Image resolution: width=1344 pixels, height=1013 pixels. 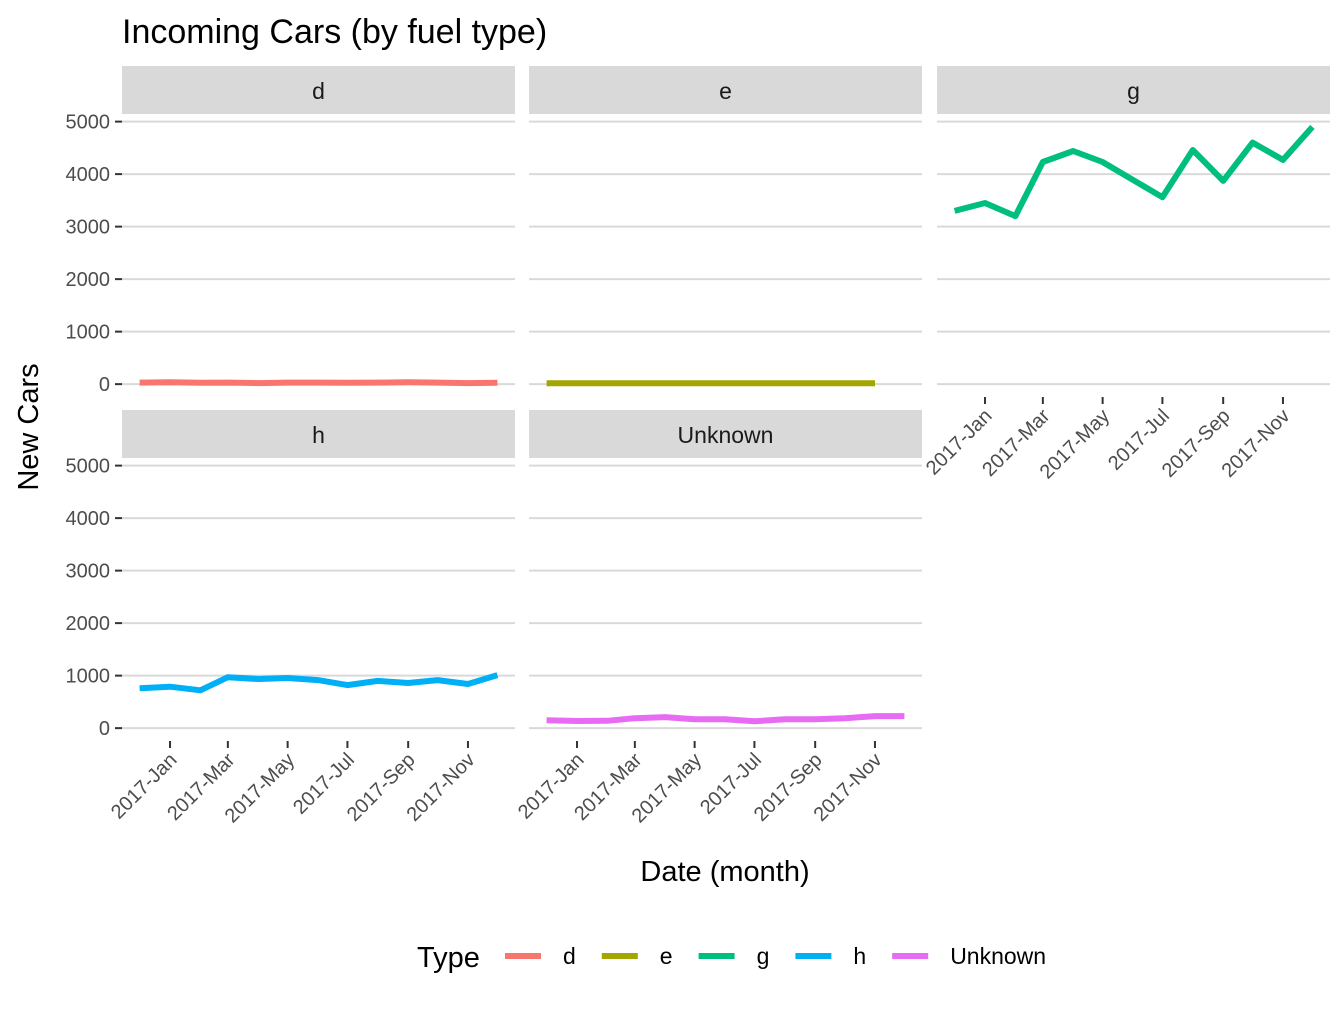 I want to click on chart-title: Incoming Cars (by fuel type), so click(x=334, y=32).